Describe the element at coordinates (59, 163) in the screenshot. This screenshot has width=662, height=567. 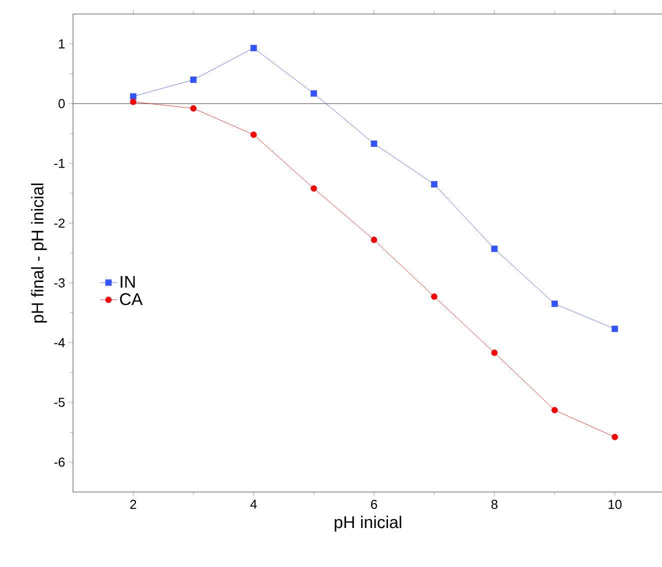
I see `y-tick-label: -1` at that location.